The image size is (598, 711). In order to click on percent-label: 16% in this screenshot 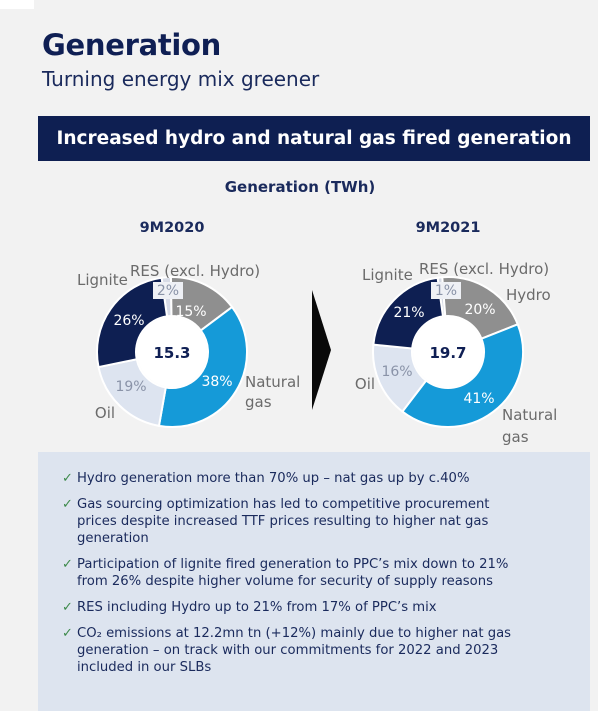, I will do `click(396, 372)`.